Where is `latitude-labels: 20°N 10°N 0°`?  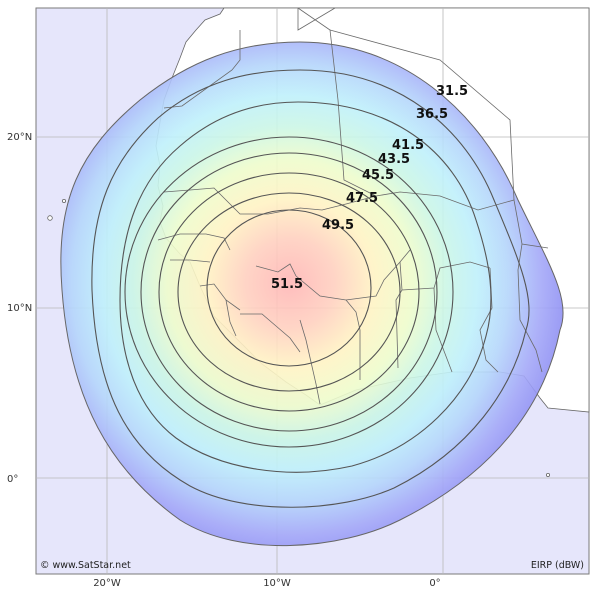 latitude-labels: 20°N 10°N 0° is located at coordinates (19, 308).